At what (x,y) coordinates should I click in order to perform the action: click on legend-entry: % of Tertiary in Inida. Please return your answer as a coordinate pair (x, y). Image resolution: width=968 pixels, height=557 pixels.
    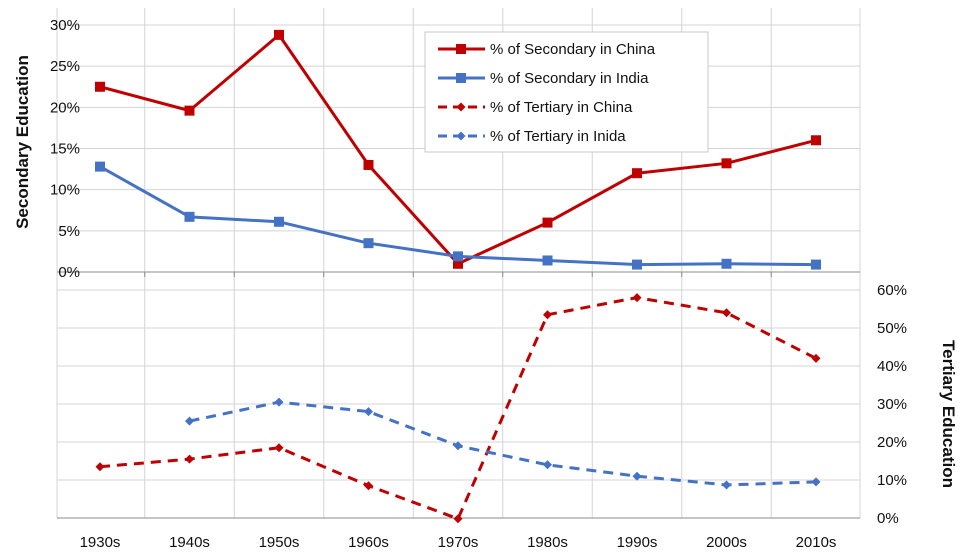
    Looking at the image, I should click on (532, 136).